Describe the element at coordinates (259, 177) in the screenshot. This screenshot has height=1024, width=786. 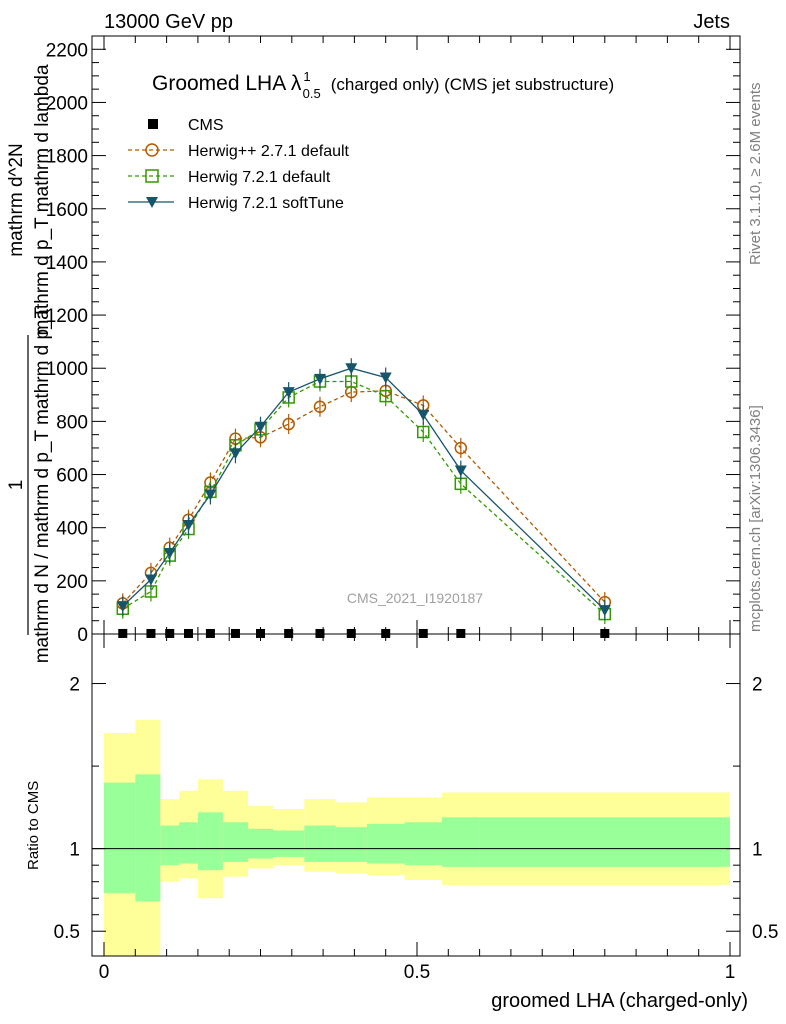
I see `legend-label-herwig-def: Herwig 7.2.1 default` at that location.